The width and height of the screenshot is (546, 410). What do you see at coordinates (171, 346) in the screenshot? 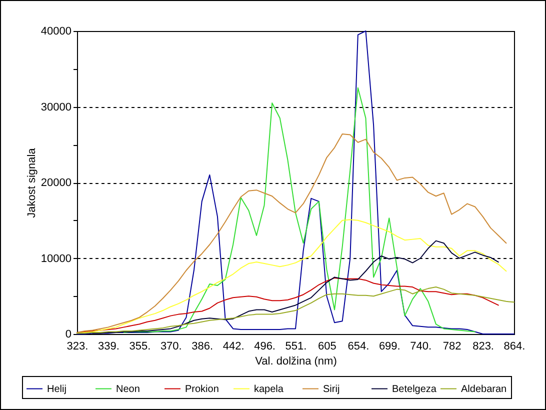
I see `x-tick-label: 370.` at bounding box center [171, 346].